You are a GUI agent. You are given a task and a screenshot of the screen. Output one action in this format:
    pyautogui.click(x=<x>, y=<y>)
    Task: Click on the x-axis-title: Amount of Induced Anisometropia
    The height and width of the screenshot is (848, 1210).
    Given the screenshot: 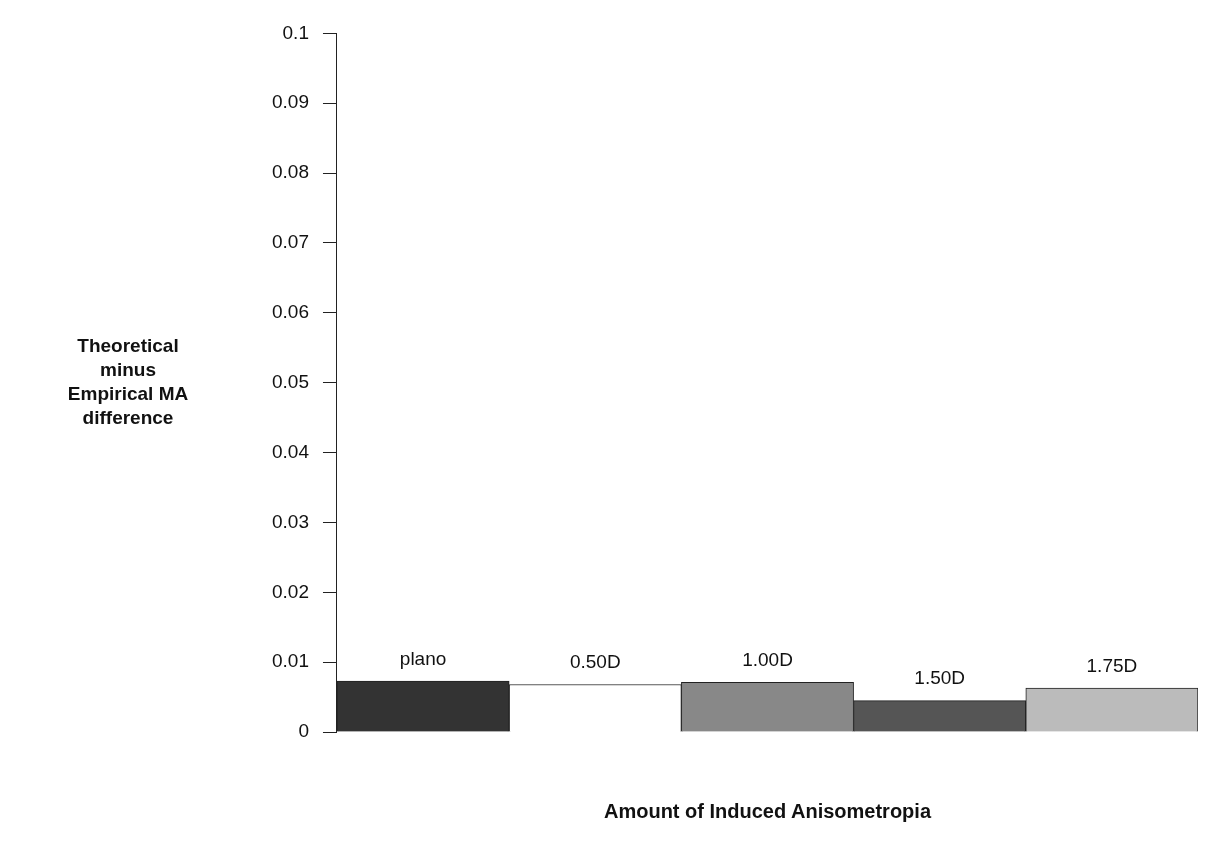 What is the action you would take?
    pyautogui.click(x=767, y=810)
    